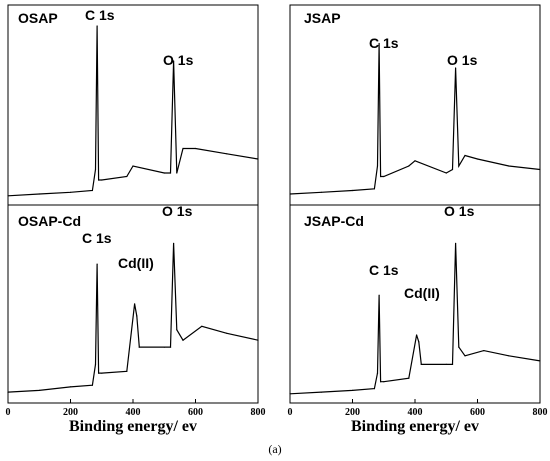 Image resolution: width=550 pixels, height=461 pixels. Describe the element at coordinates (334, 221) in the screenshot. I see `panel-label: JSAP-Cd` at that location.